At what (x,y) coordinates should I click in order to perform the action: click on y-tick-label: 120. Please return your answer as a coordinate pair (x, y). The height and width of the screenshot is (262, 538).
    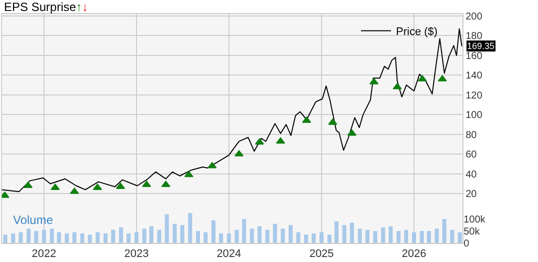
    Looking at the image, I should click on (474, 96).